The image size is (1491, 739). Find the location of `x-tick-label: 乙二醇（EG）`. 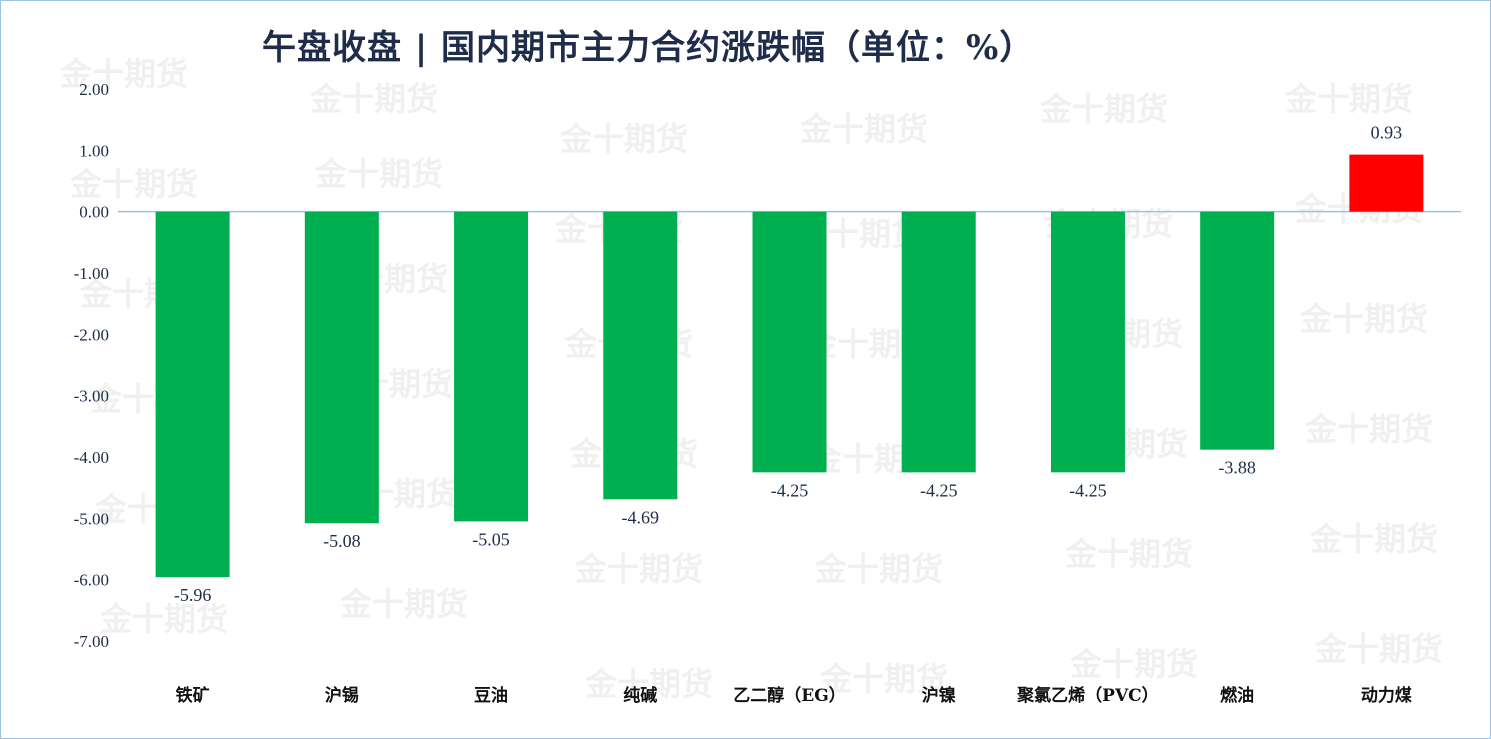

x-tick-label: 乙二醇（EG） is located at coordinates (789, 695).